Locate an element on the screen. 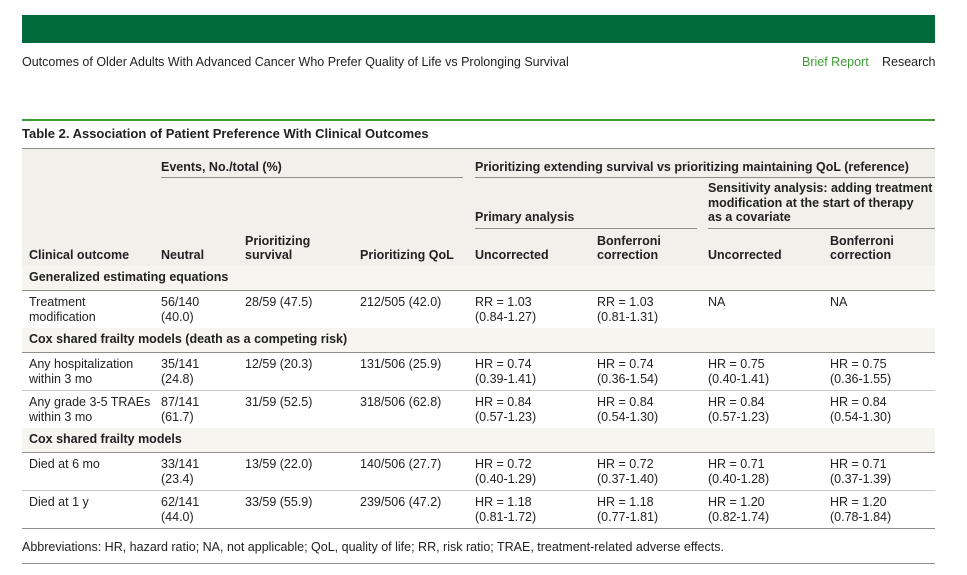 This screenshot has height=575, width=967. column-header: survival is located at coordinates (269, 255).